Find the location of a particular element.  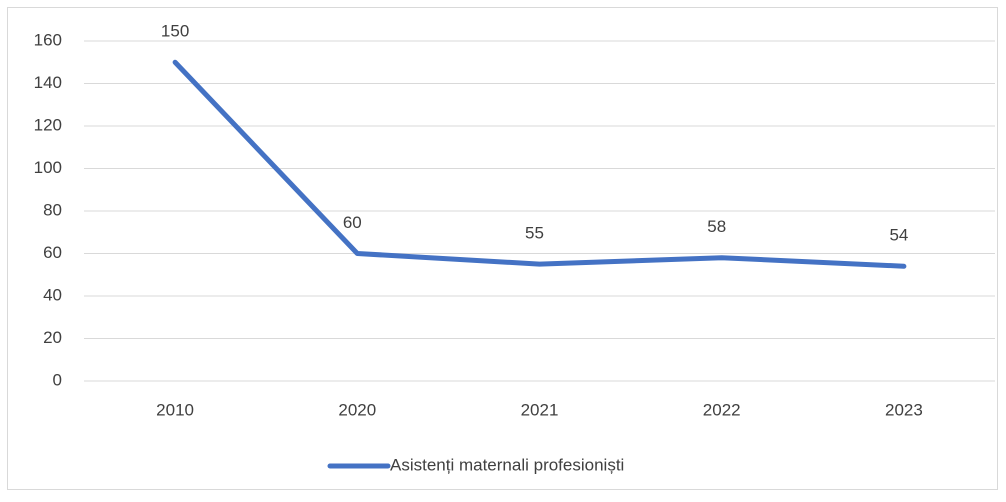

x-tick-label: 2022 is located at coordinates (722, 409).